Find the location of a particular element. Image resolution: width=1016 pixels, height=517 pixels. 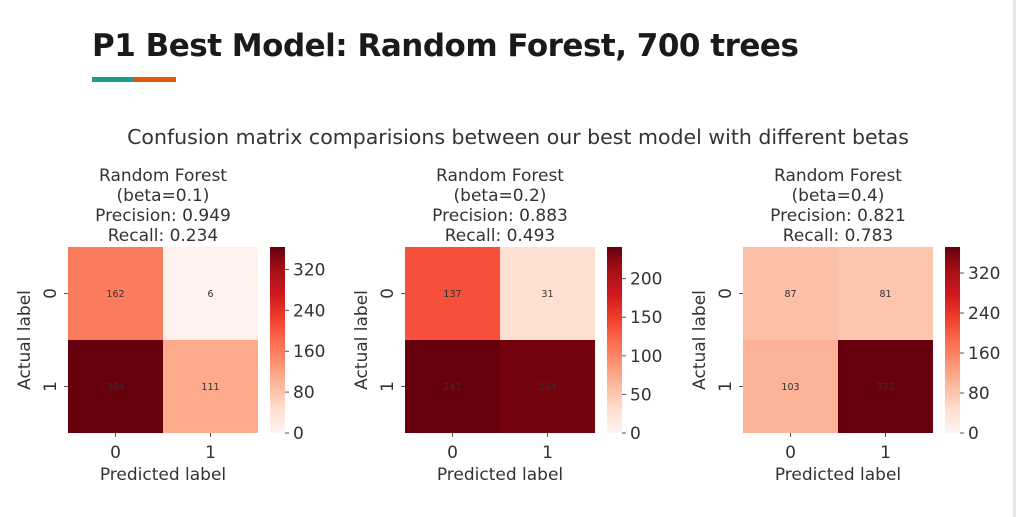

cell-value-label: 111 is located at coordinates (210, 387).